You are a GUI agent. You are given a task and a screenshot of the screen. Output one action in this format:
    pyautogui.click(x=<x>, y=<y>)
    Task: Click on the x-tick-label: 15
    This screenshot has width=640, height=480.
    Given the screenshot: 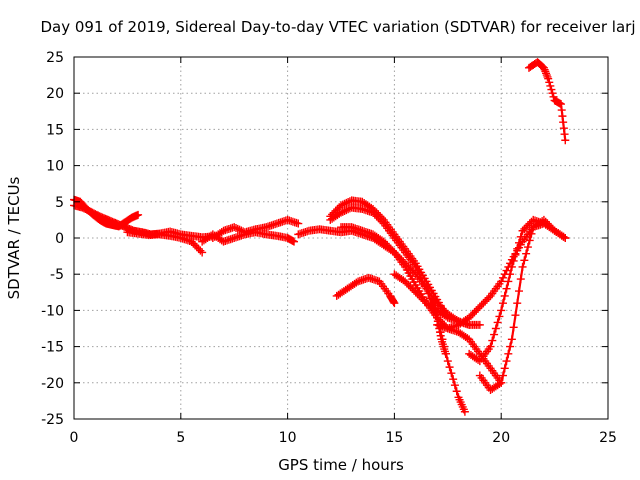 What is the action you would take?
    pyautogui.click(x=394, y=438)
    